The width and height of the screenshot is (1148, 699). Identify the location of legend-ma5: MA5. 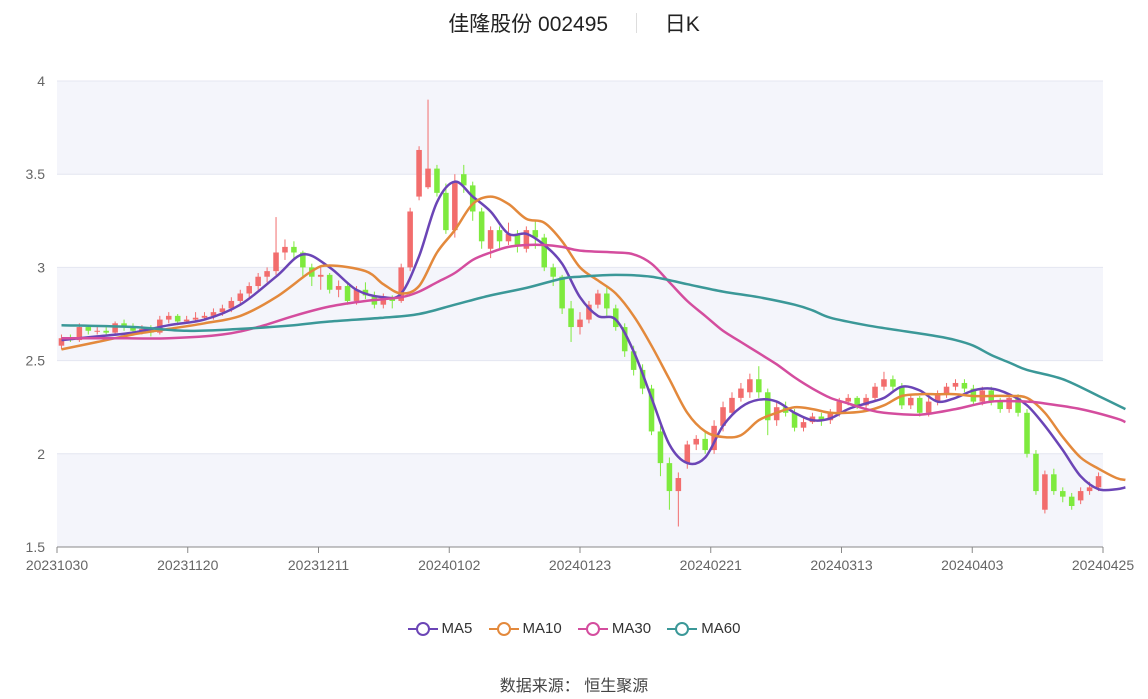
(439, 628).